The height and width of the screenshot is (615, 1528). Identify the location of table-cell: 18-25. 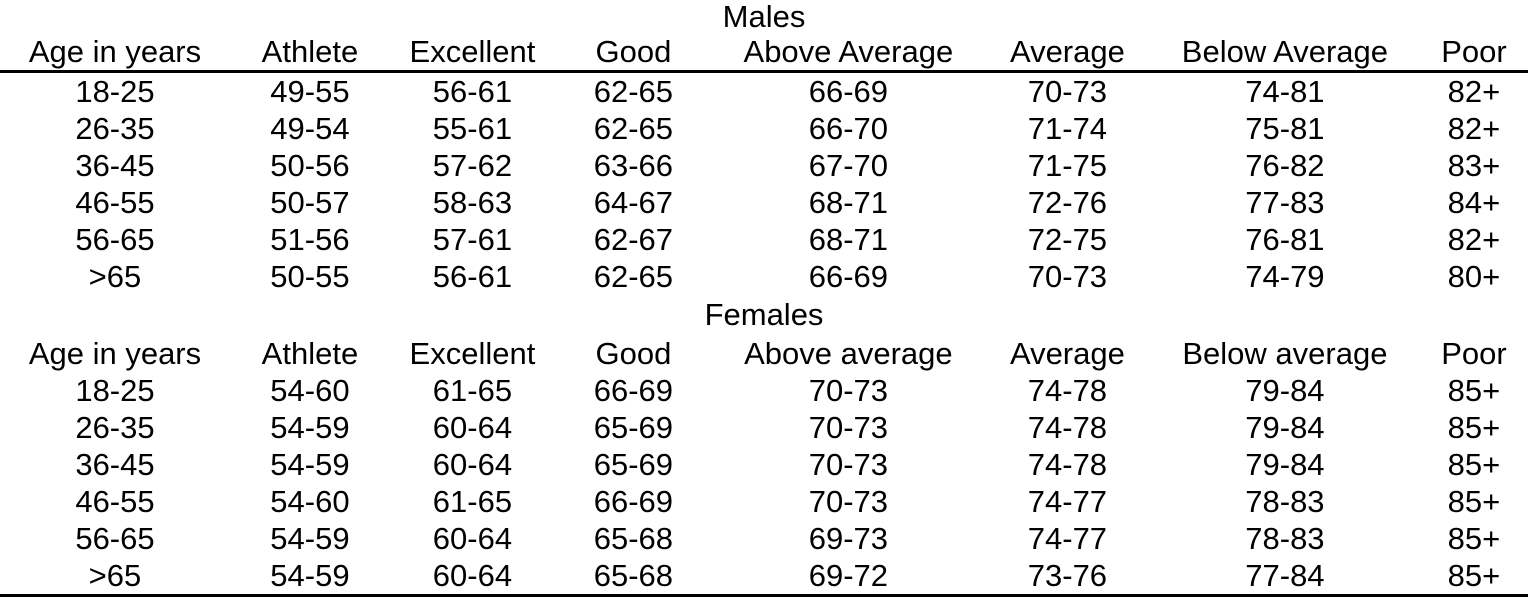
(115, 91).